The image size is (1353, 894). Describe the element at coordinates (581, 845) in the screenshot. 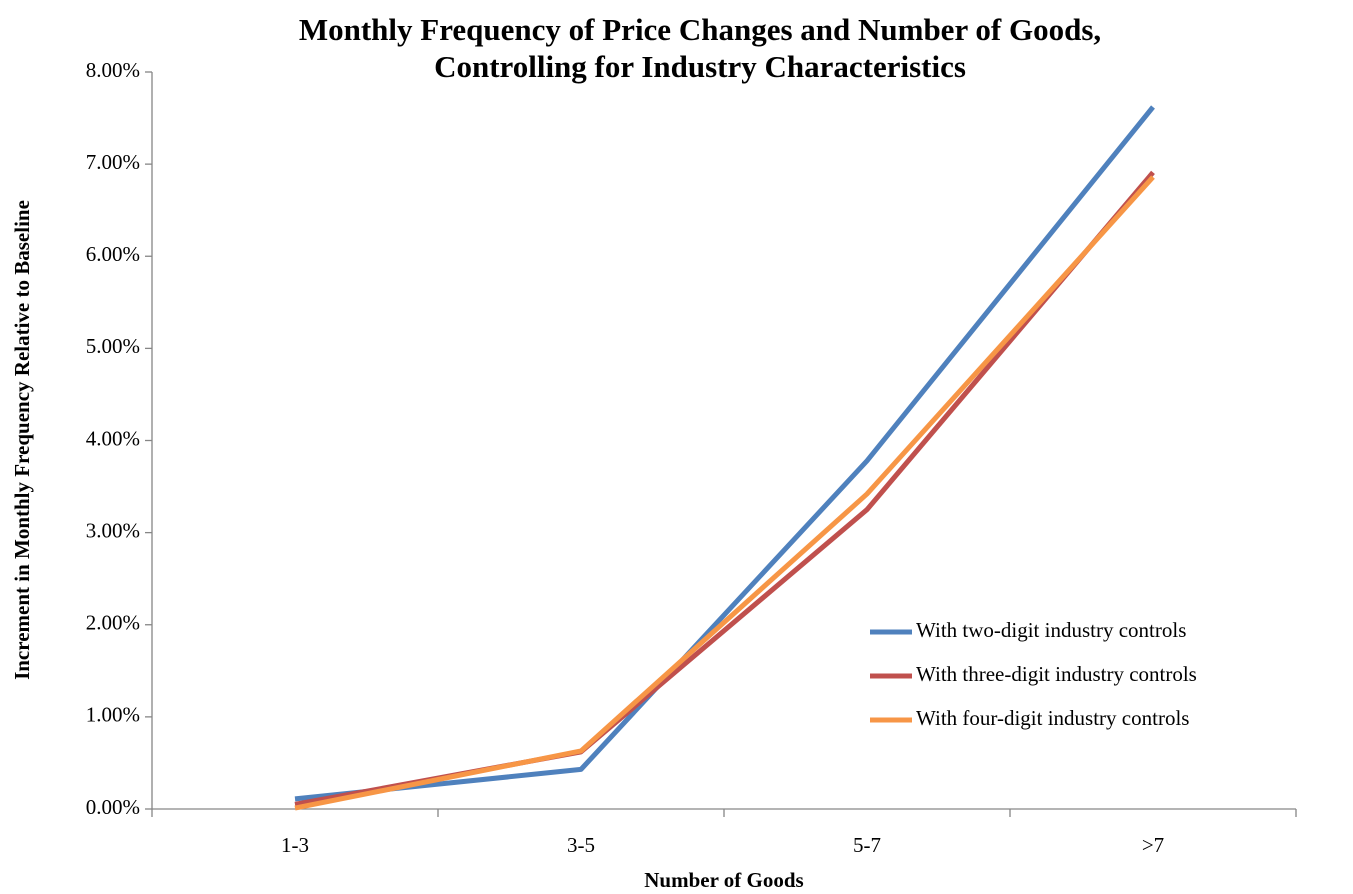

I see `x-tick-label: 3-5` at that location.